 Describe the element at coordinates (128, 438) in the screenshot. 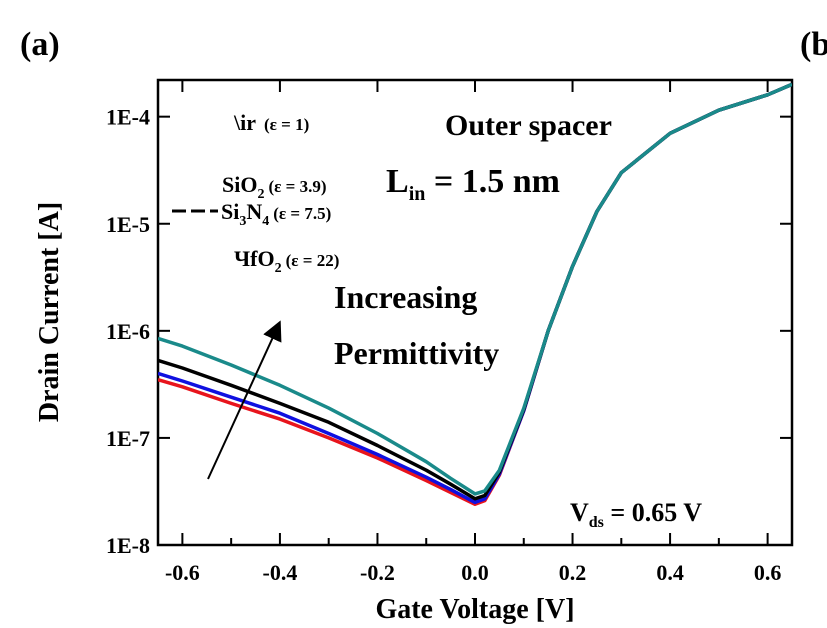

I see `y-tick-label: 1E-7` at that location.